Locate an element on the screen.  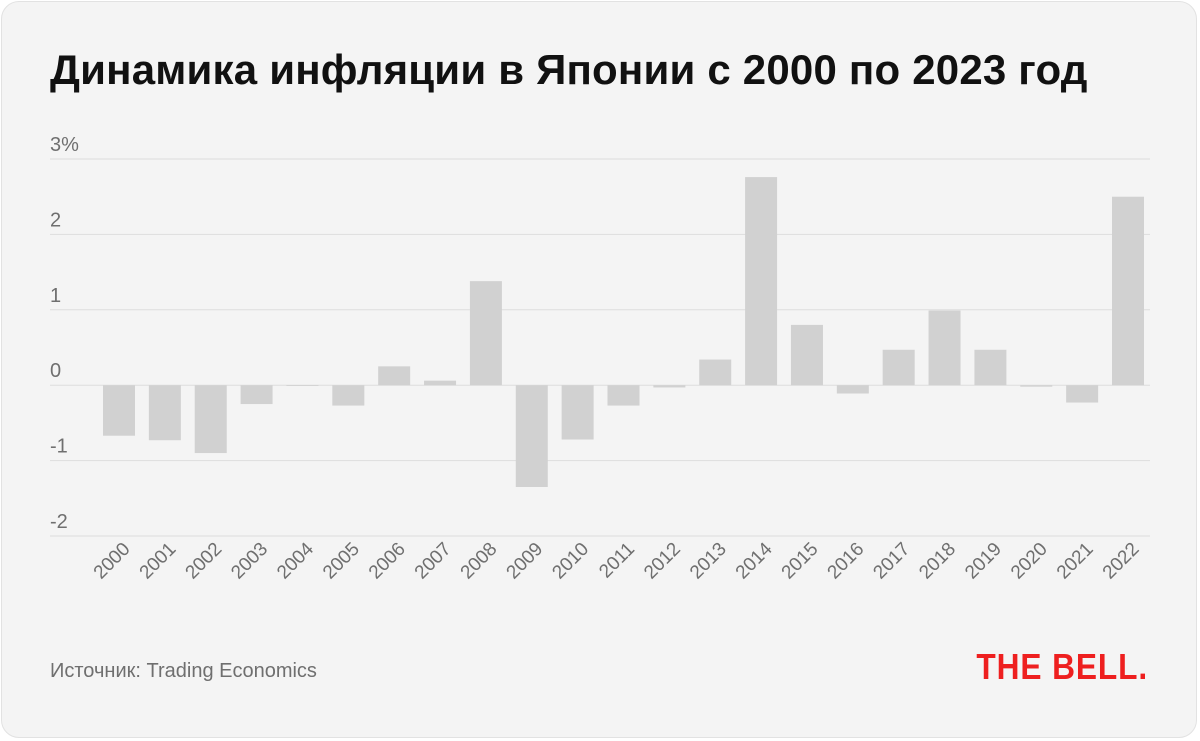
y-tick-label: -1 is located at coordinates (59, 447).